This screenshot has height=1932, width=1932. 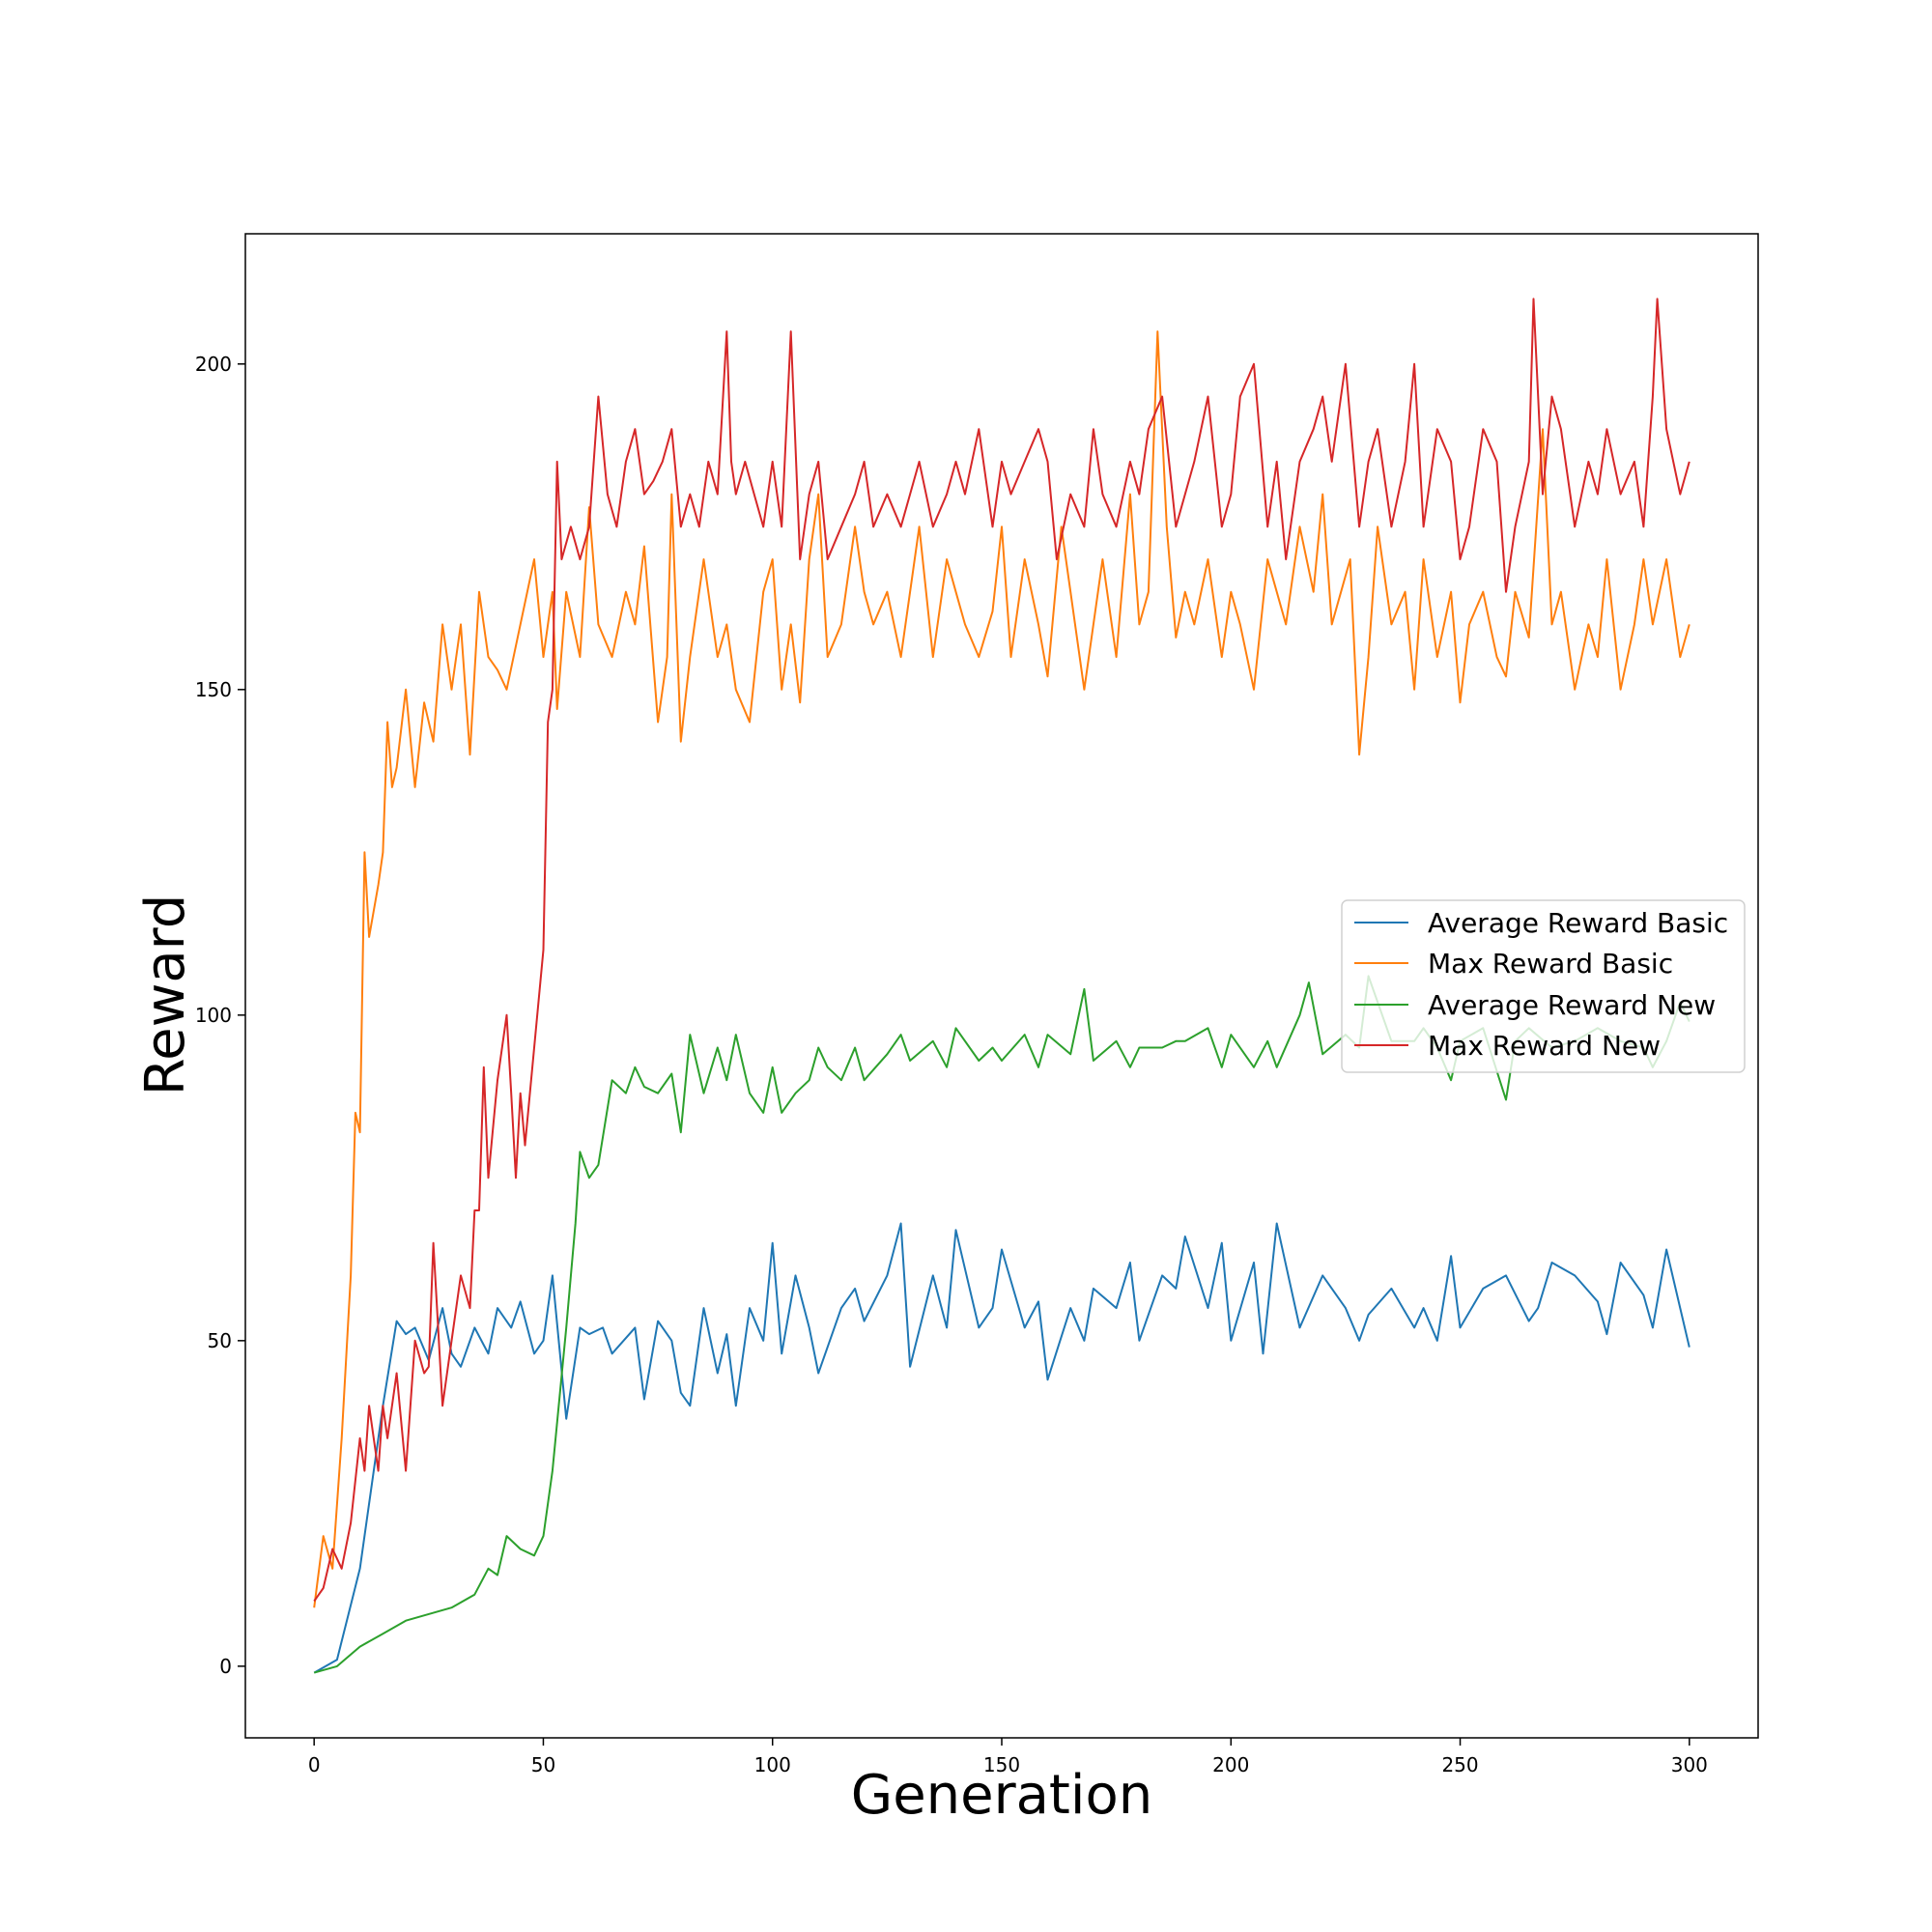 I want to click on legend-label-average-new: Average Reward New, so click(x=1572, y=1005).